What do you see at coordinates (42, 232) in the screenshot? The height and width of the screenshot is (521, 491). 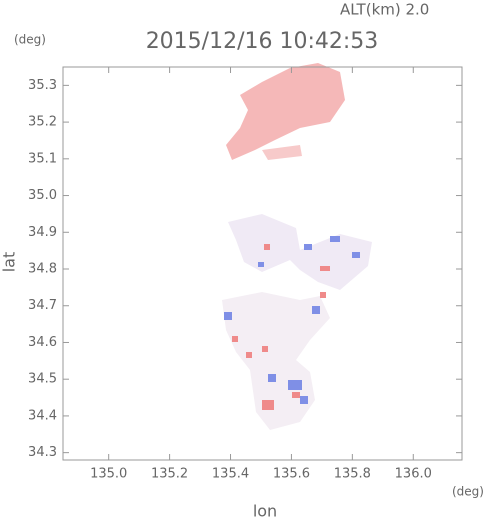 I see `y-tick-label: 34.9` at bounding box center [42, 232].